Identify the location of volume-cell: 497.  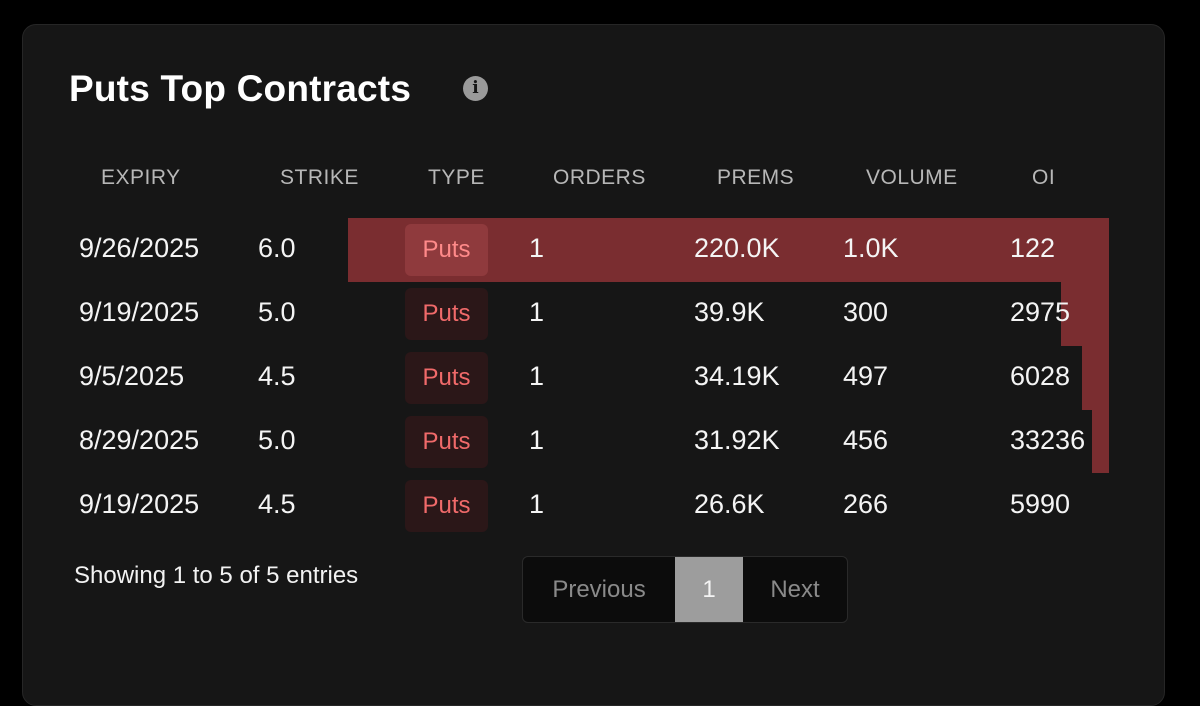
(866, 376).